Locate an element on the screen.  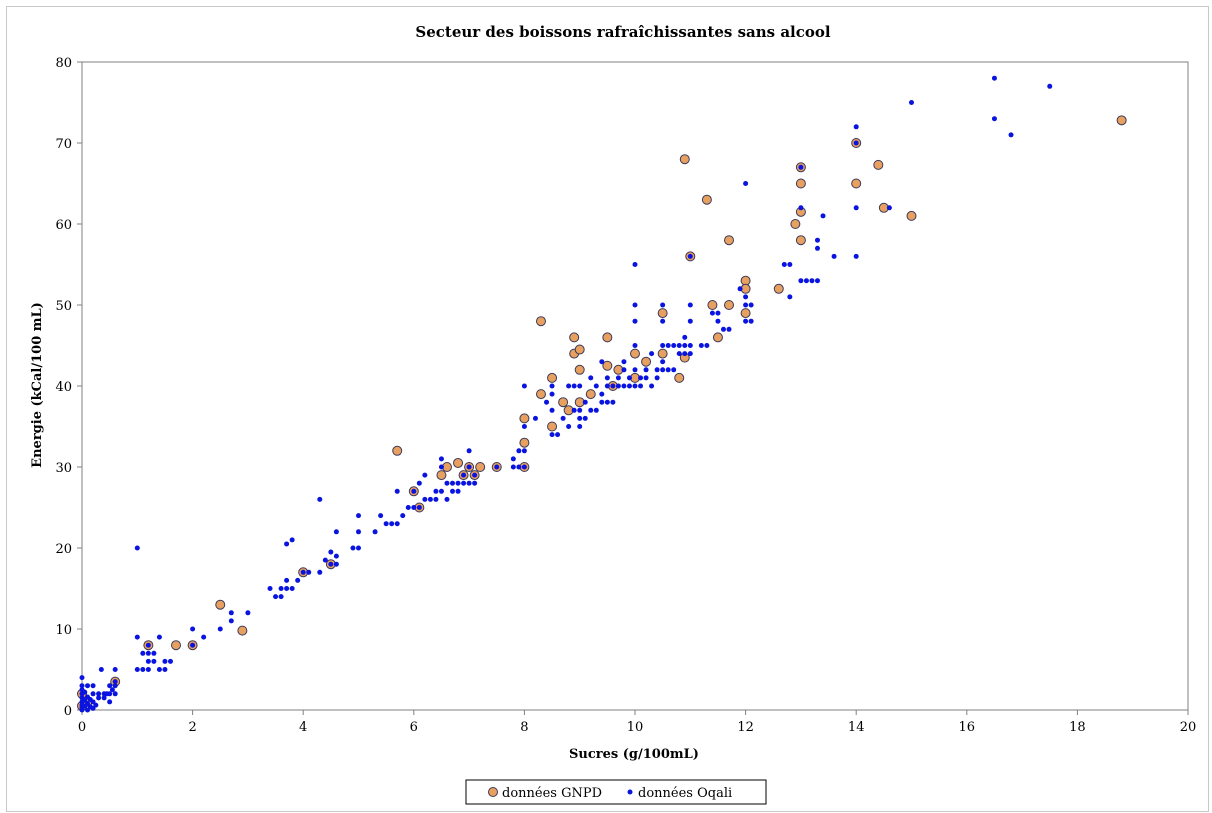
x-tick-label: 10 is located at coordinates (635, 727).